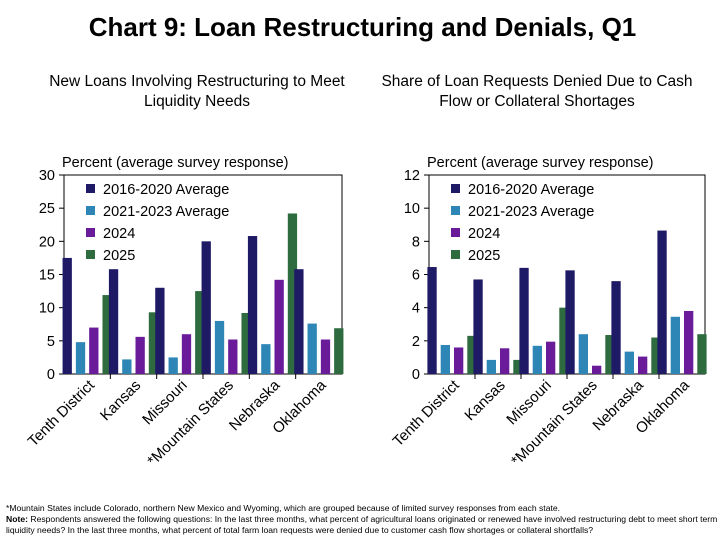 The image size is (725, 543). What do you see at coordinates (416, 309) in the screenshot?
I see `right-y-tick-label: 4` at bounding box center [416, 309].